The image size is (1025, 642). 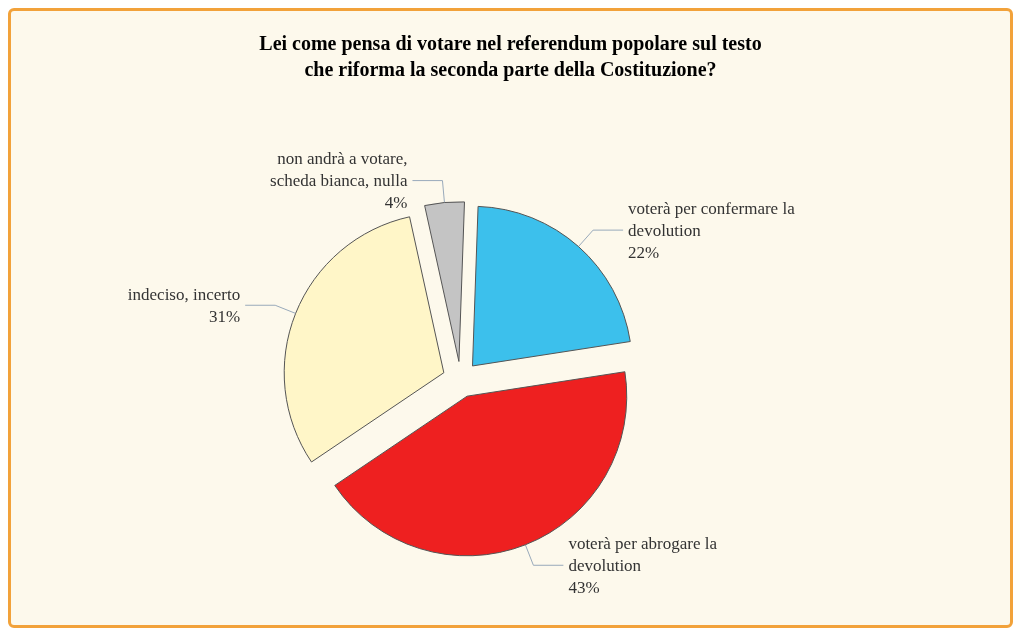 What do you see at coordinates (184, 294) in the screenshot?
I see `slice-label: indeciso, incerto` at bounding box center [184, 294].